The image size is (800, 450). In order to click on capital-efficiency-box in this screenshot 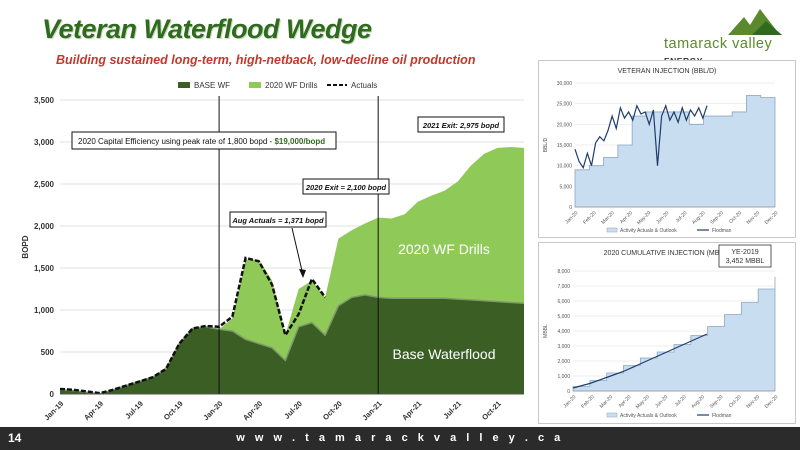, I will do `click(204, 140)`.